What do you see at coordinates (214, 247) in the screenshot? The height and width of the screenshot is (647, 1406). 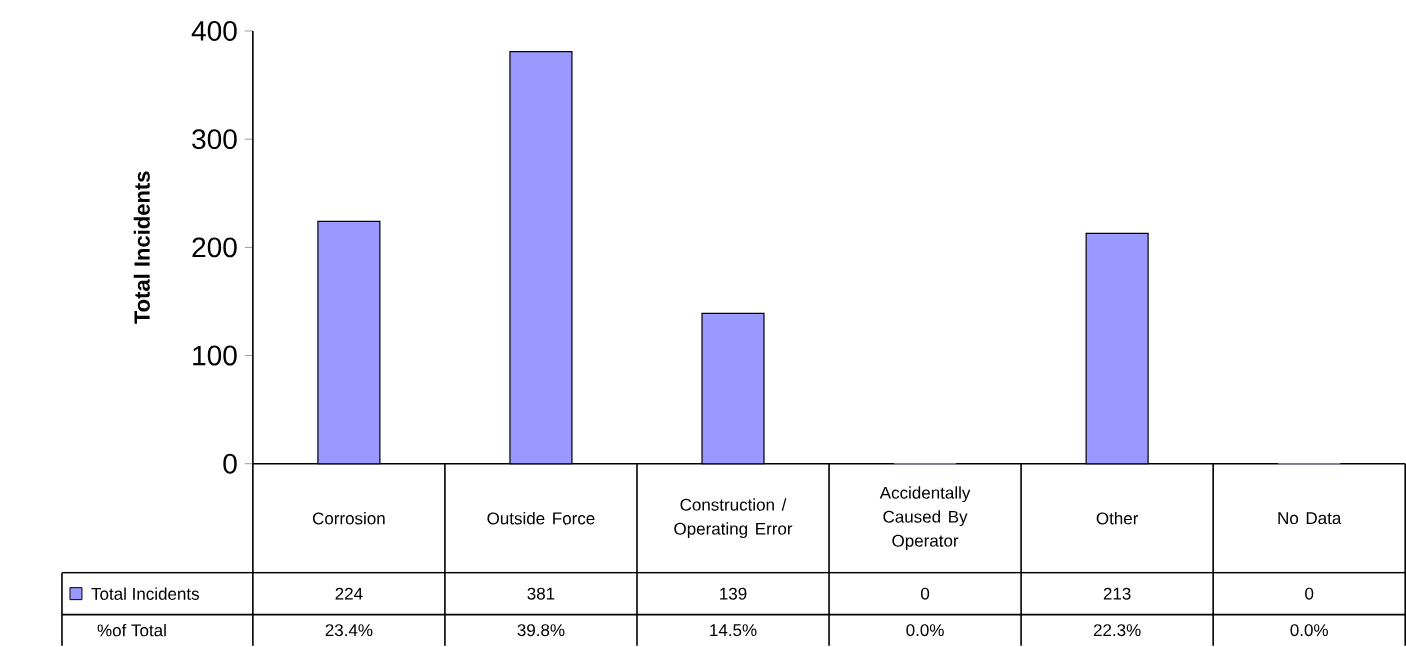 I see `y-tick-label: 200` at bounding box center [214, 247].